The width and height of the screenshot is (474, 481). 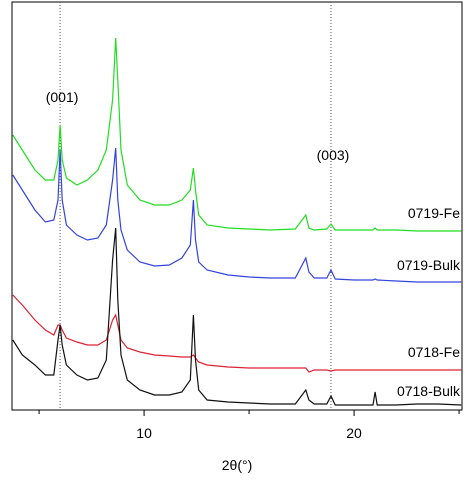 What do you see at coordinates (354, 433) in the screenshot?
I see `x-tick-label: 20` at bounding box center [354, 433].